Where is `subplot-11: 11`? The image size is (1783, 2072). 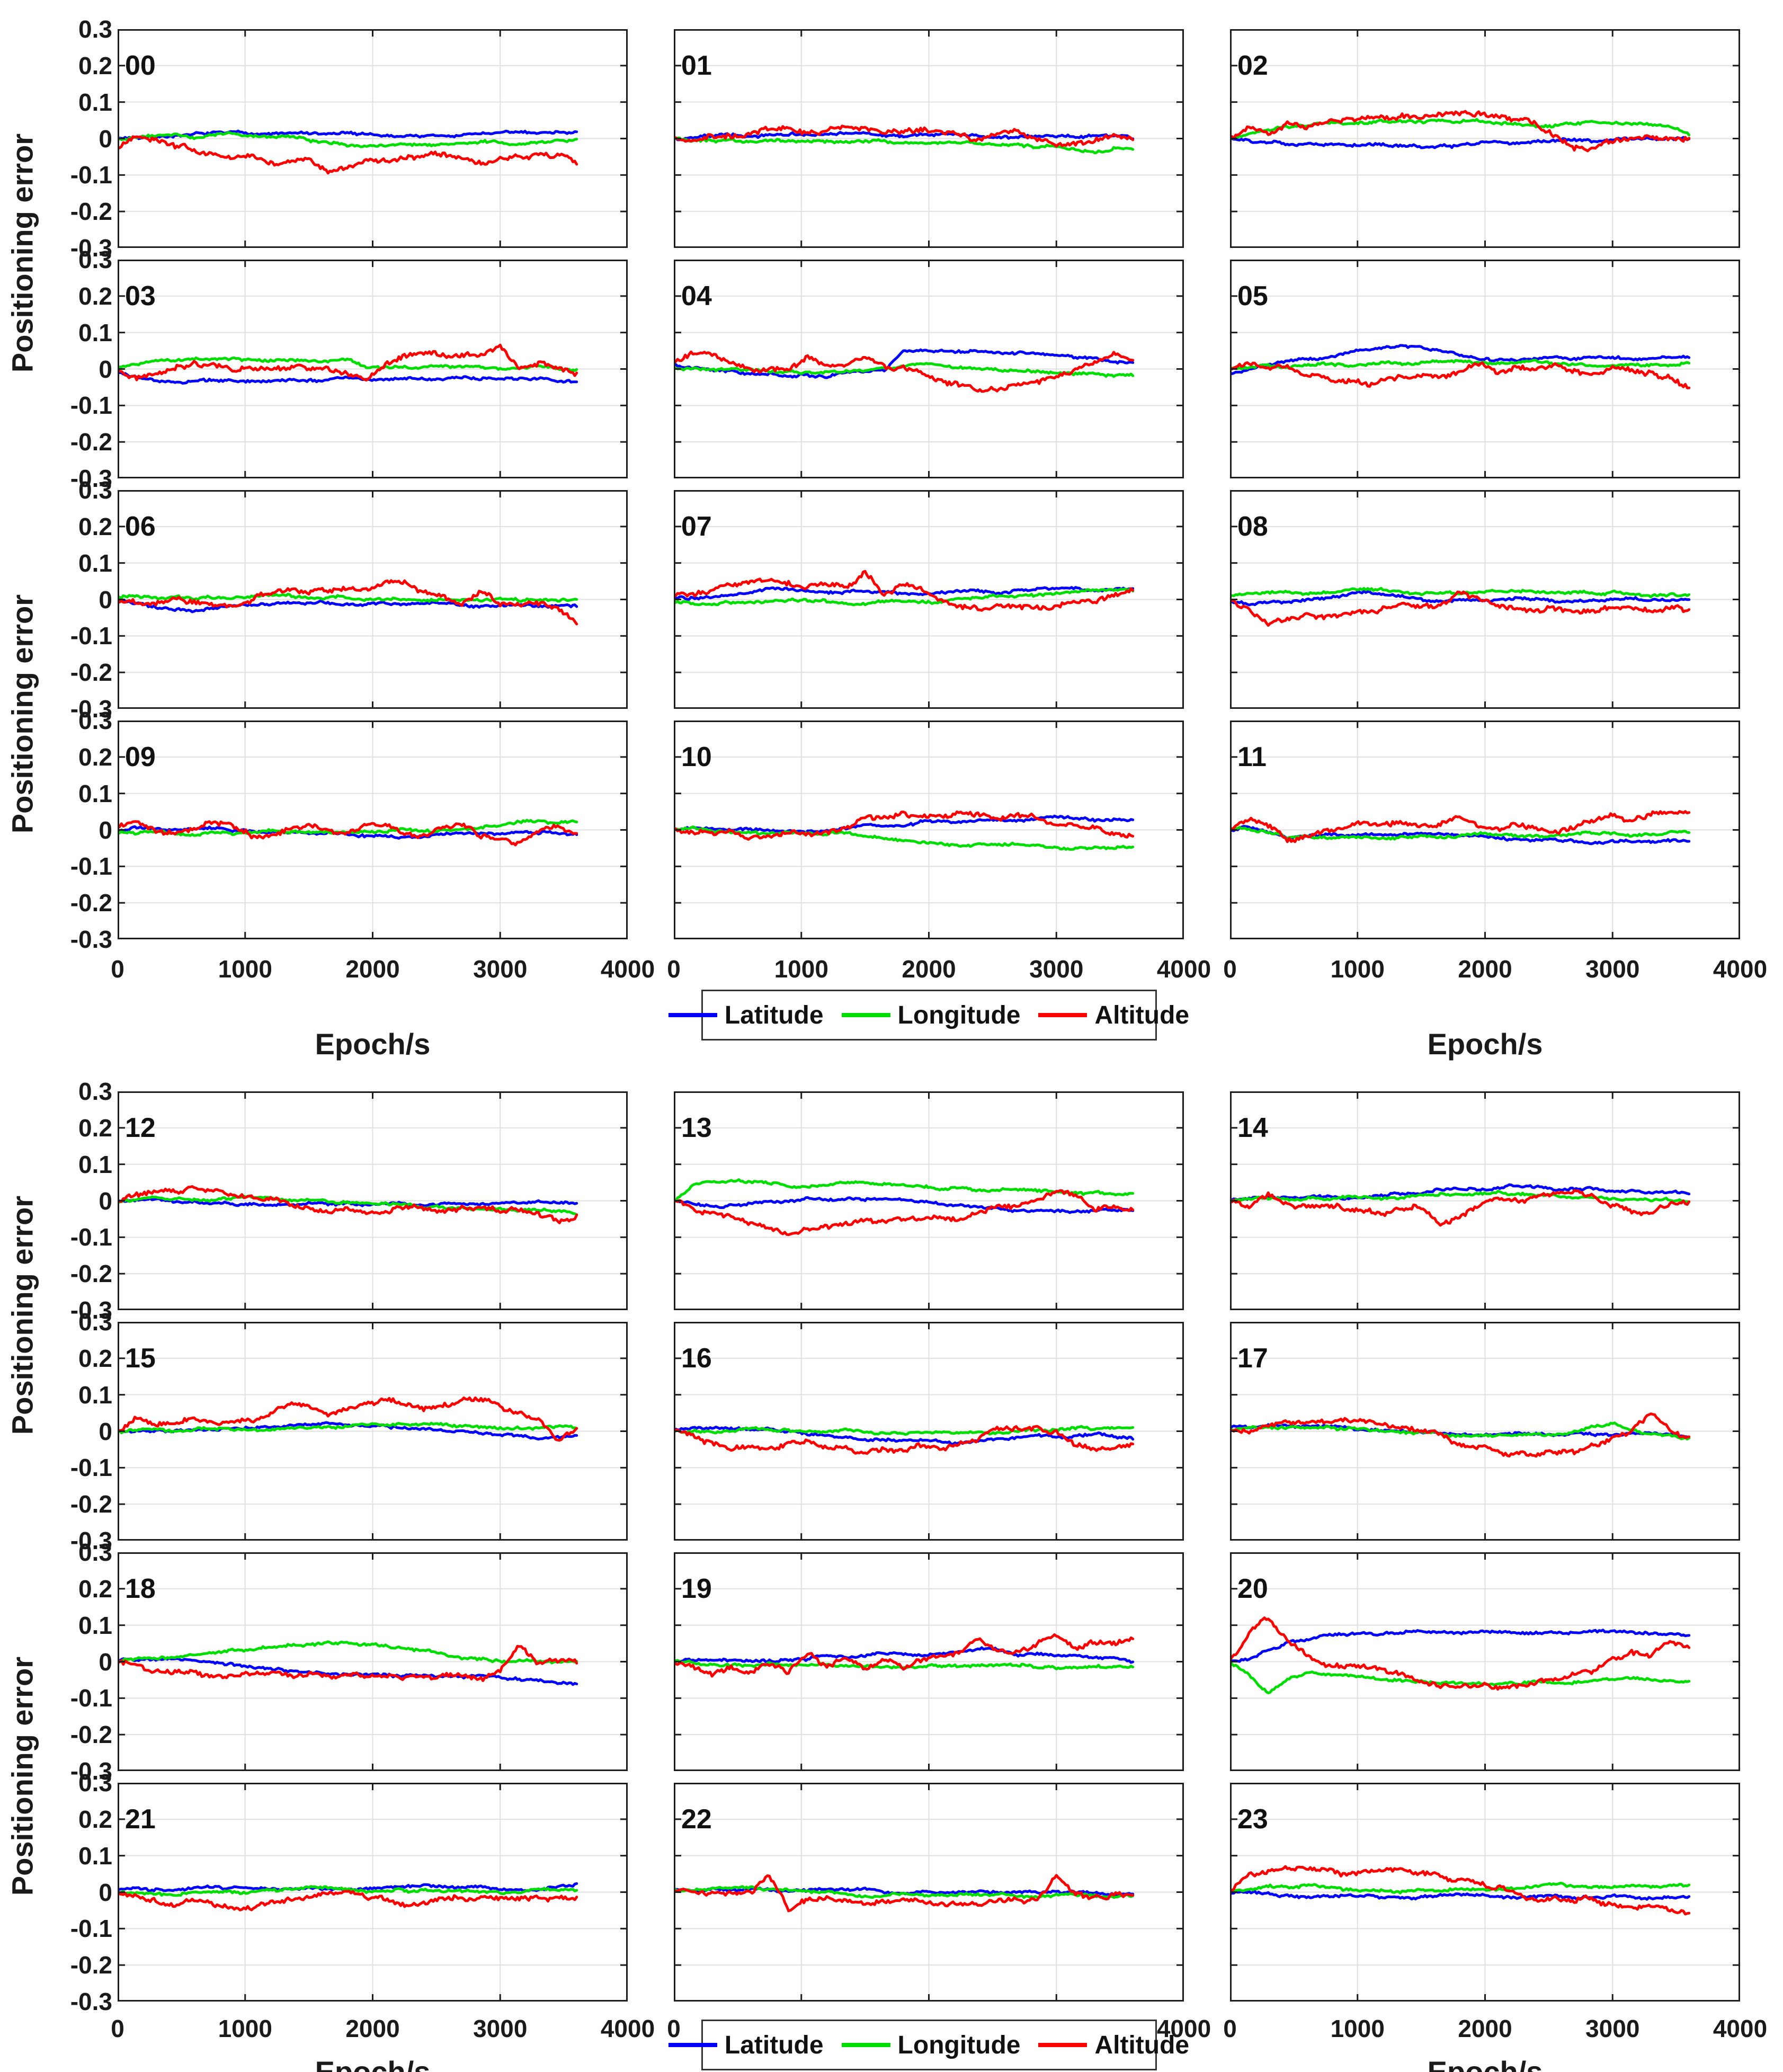 subplot-11: 11 is located at coordinates (1485, 830).